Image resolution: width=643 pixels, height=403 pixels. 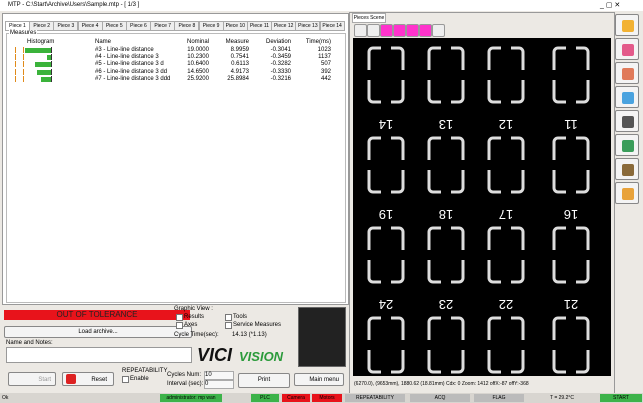 What do you see at coordinates (66, 26) in the screenshot?
I see `piece-tab: Piece 3` at bounding box center [66, 26].